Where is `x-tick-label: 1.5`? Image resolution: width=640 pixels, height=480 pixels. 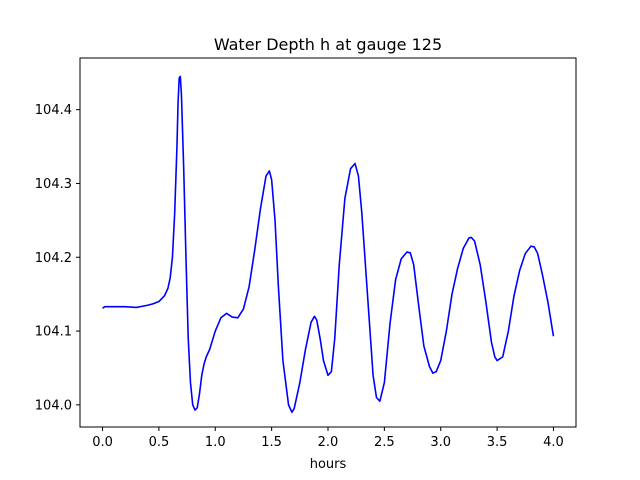 x-tick-label: 1.5 is located at coordinates (271, 442).